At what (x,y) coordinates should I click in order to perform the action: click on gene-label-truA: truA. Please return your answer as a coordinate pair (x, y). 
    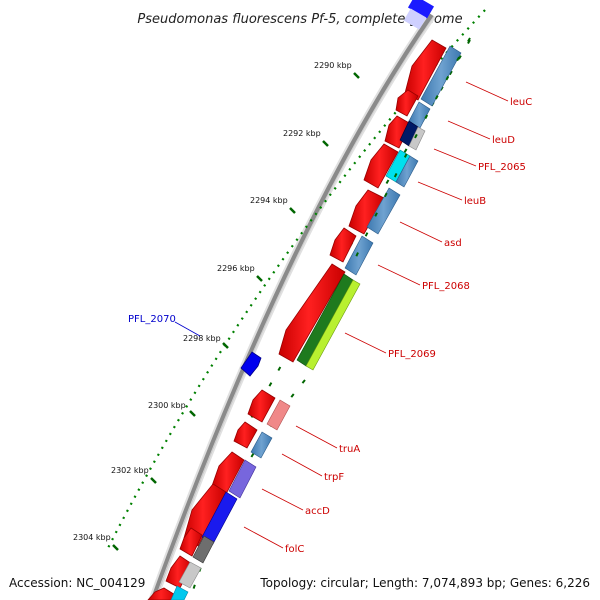
    Looking at the image, I should click on (349, 449).